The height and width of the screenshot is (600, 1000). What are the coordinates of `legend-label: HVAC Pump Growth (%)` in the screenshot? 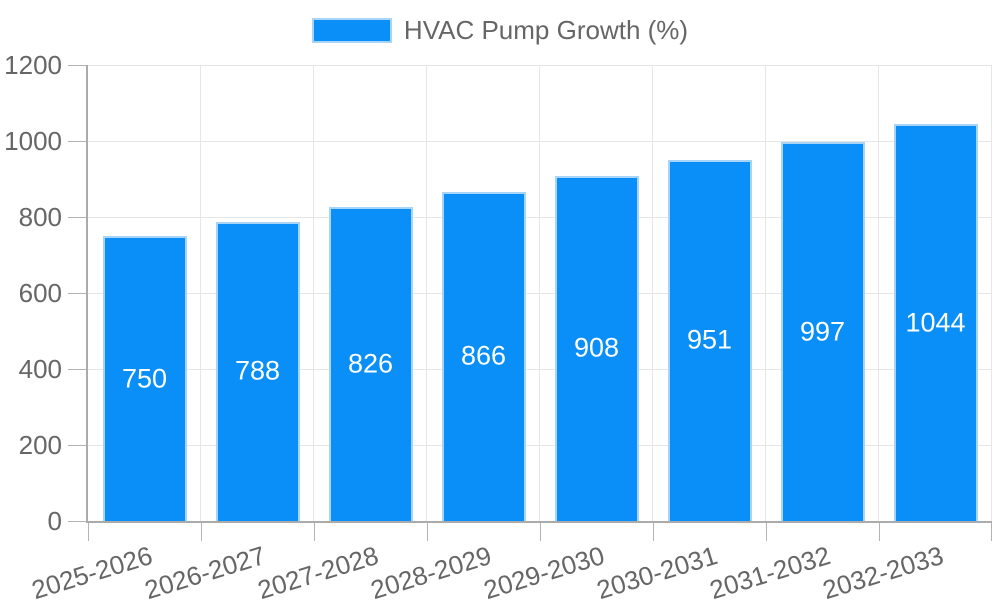 It's located at (546, 30).